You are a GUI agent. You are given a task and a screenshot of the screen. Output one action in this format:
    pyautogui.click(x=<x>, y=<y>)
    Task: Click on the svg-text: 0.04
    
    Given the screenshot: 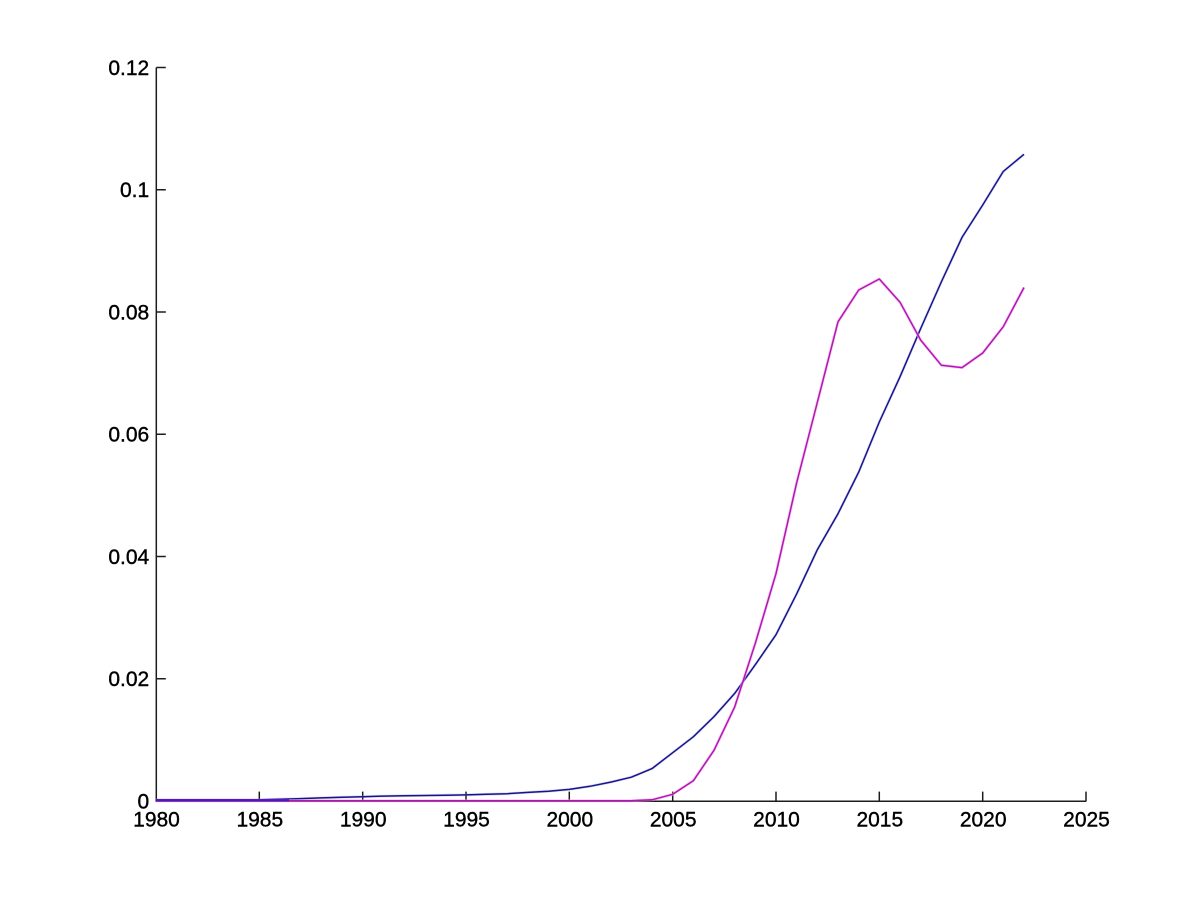 What is the action you would take?
    pyautogui.click(x=128, y=557)
    